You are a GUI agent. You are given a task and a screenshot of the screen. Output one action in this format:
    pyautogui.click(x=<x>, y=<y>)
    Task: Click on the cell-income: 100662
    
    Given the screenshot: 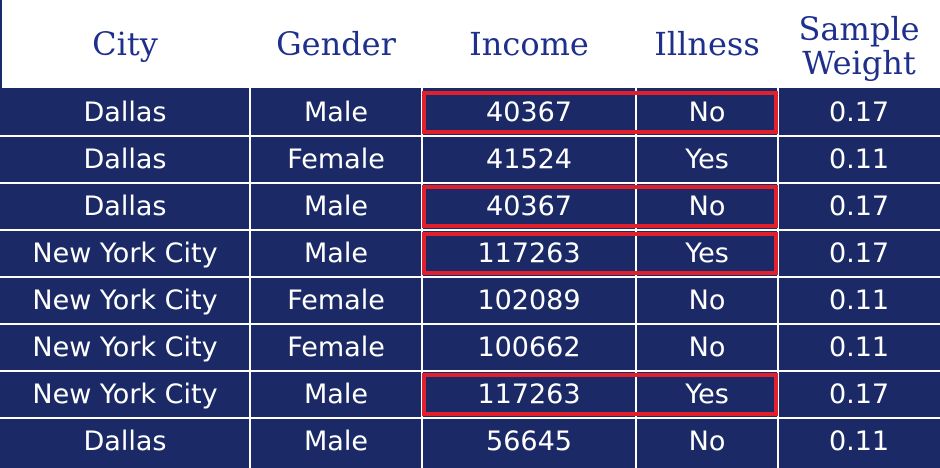 What is the action you would take?
    pyautogui.click(x=529, y=347)
    